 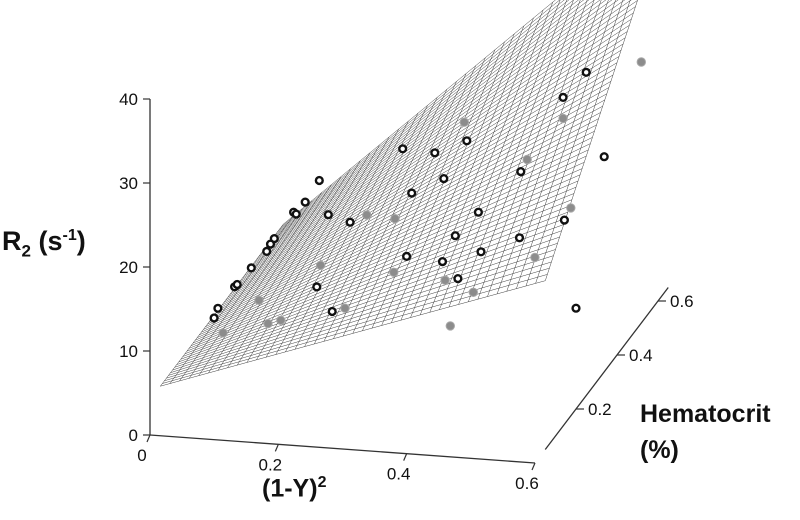 I want to click on y-tick-label: 0, so click(x=133, y=435).